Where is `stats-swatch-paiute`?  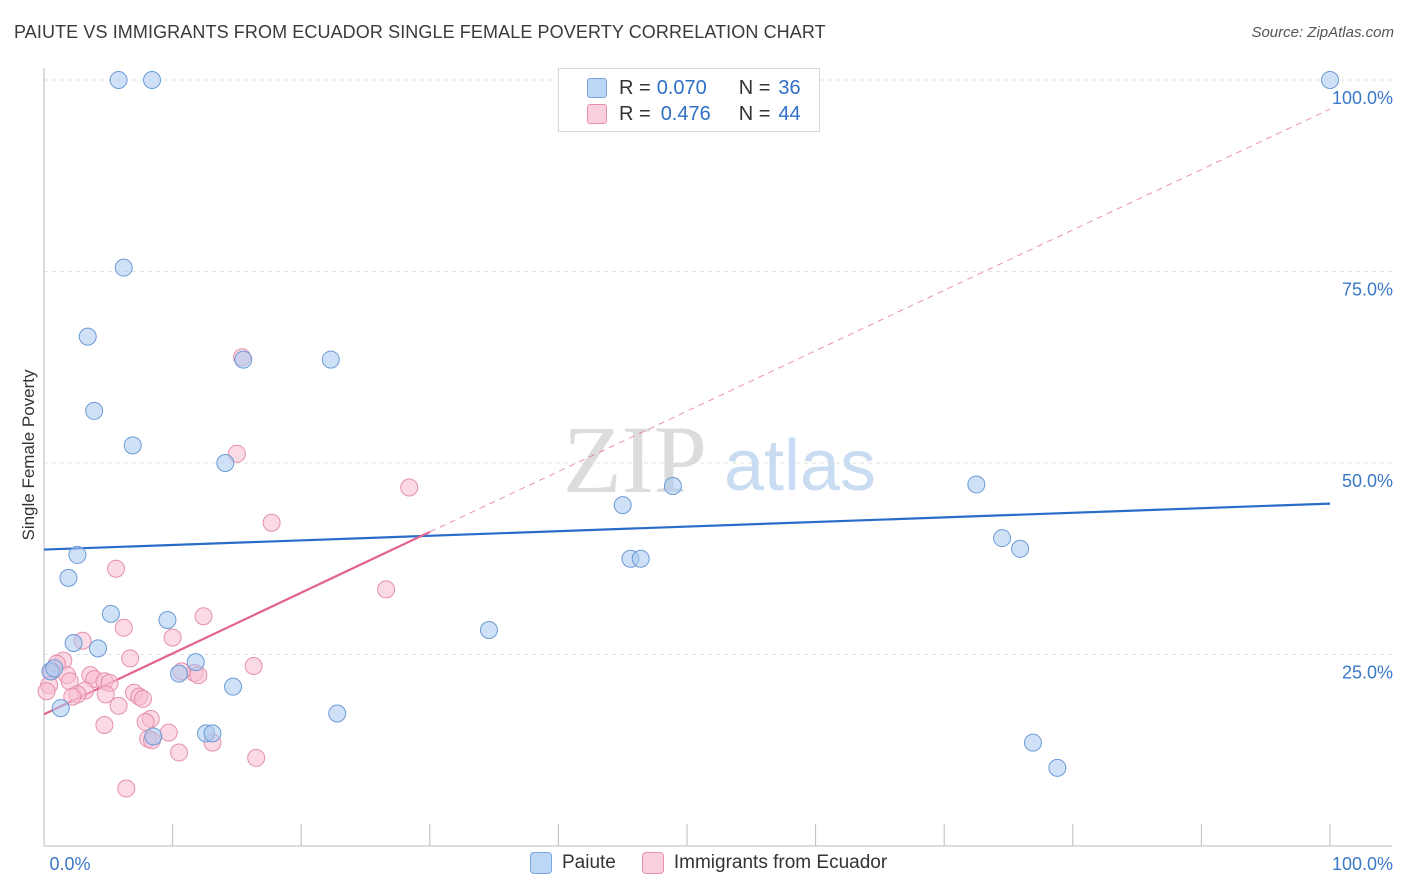 stats-swatch-paiute is located at coordinates (597, 88).